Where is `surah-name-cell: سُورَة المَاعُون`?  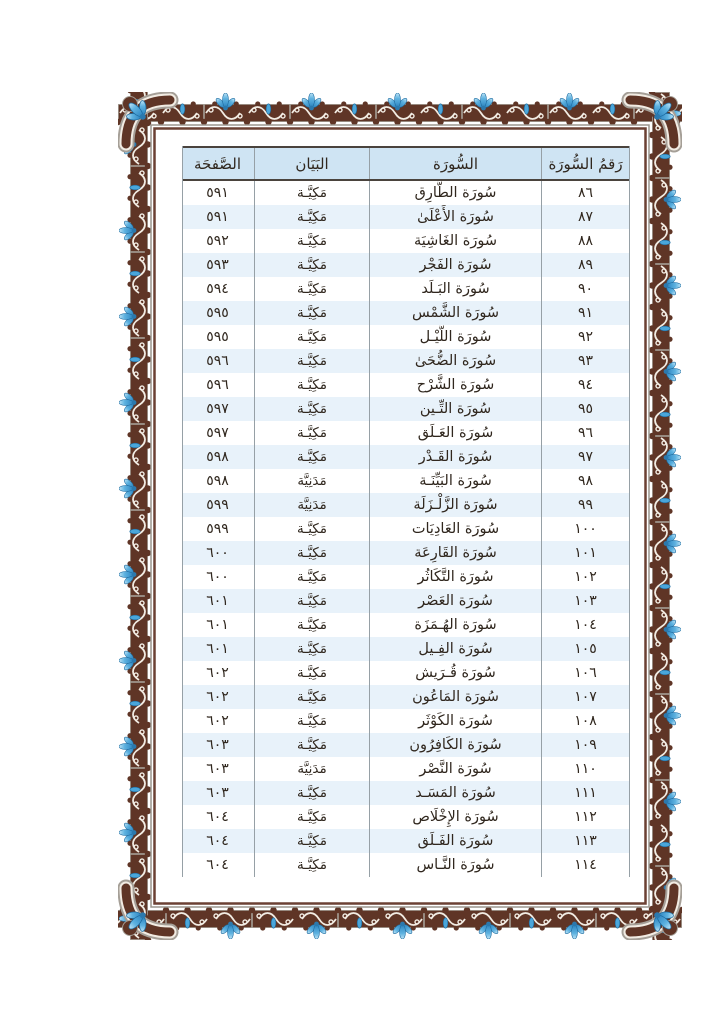
surah-name-cell: سُورَة المَاعُون is located at coordinates (455, 697).